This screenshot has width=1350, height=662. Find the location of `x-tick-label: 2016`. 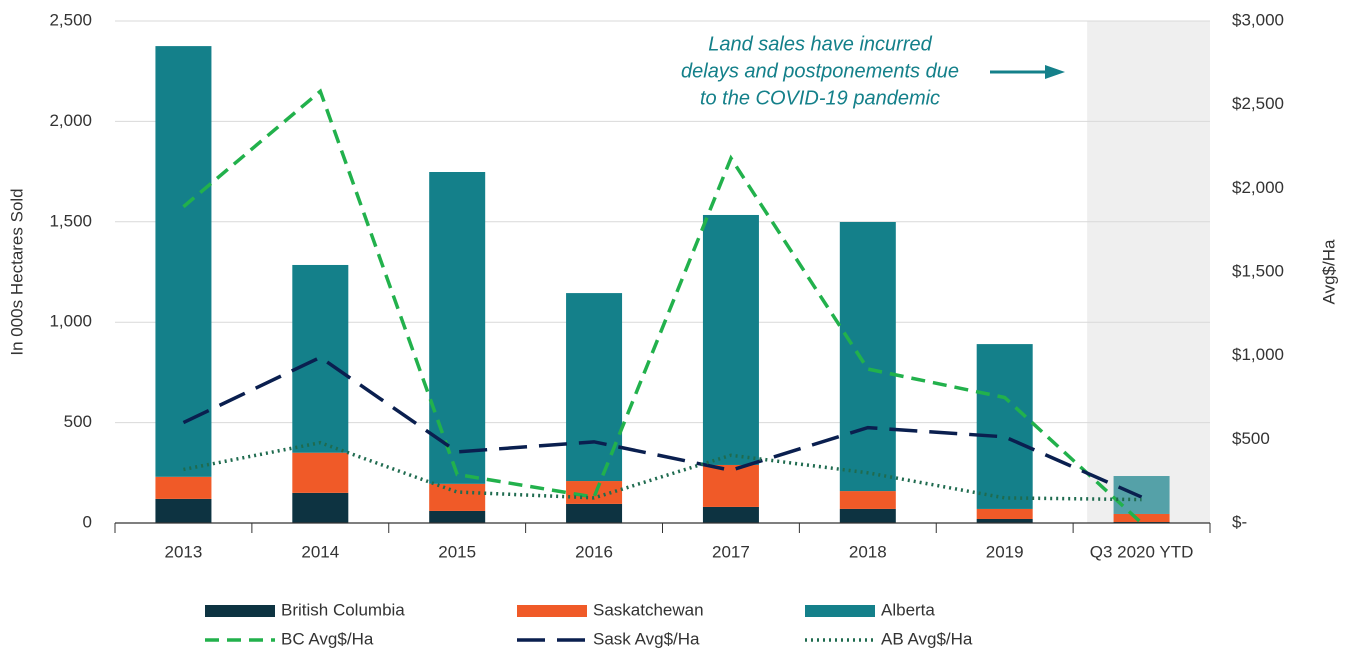

x-tick-label: 2016 is located at coordinates (594, 551).